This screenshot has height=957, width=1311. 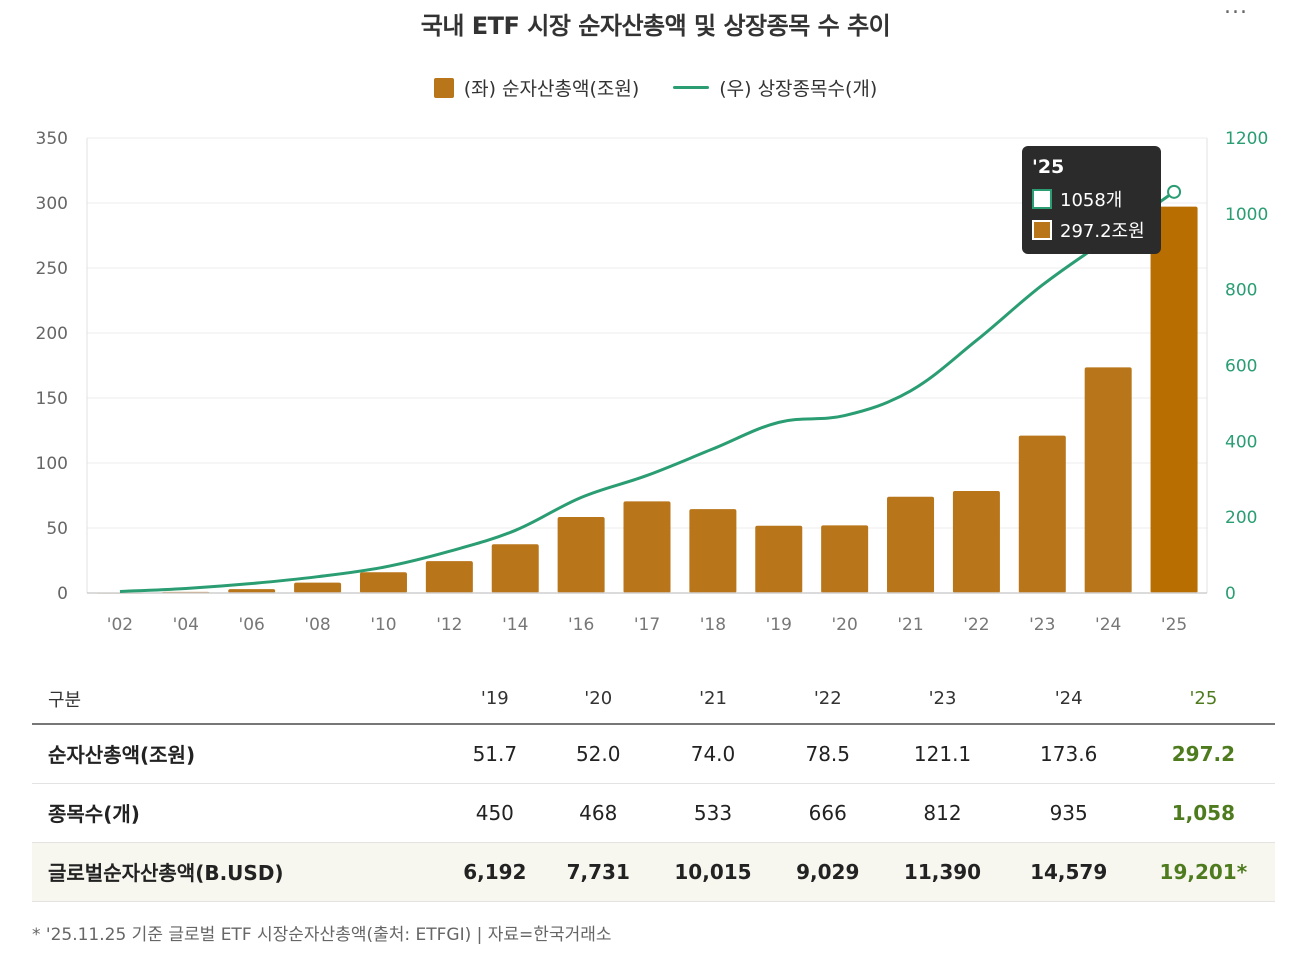 I want to click on table-row: 종목수(개) 450 468 533 666 812 935 1,058, so click(x=653, y=813).